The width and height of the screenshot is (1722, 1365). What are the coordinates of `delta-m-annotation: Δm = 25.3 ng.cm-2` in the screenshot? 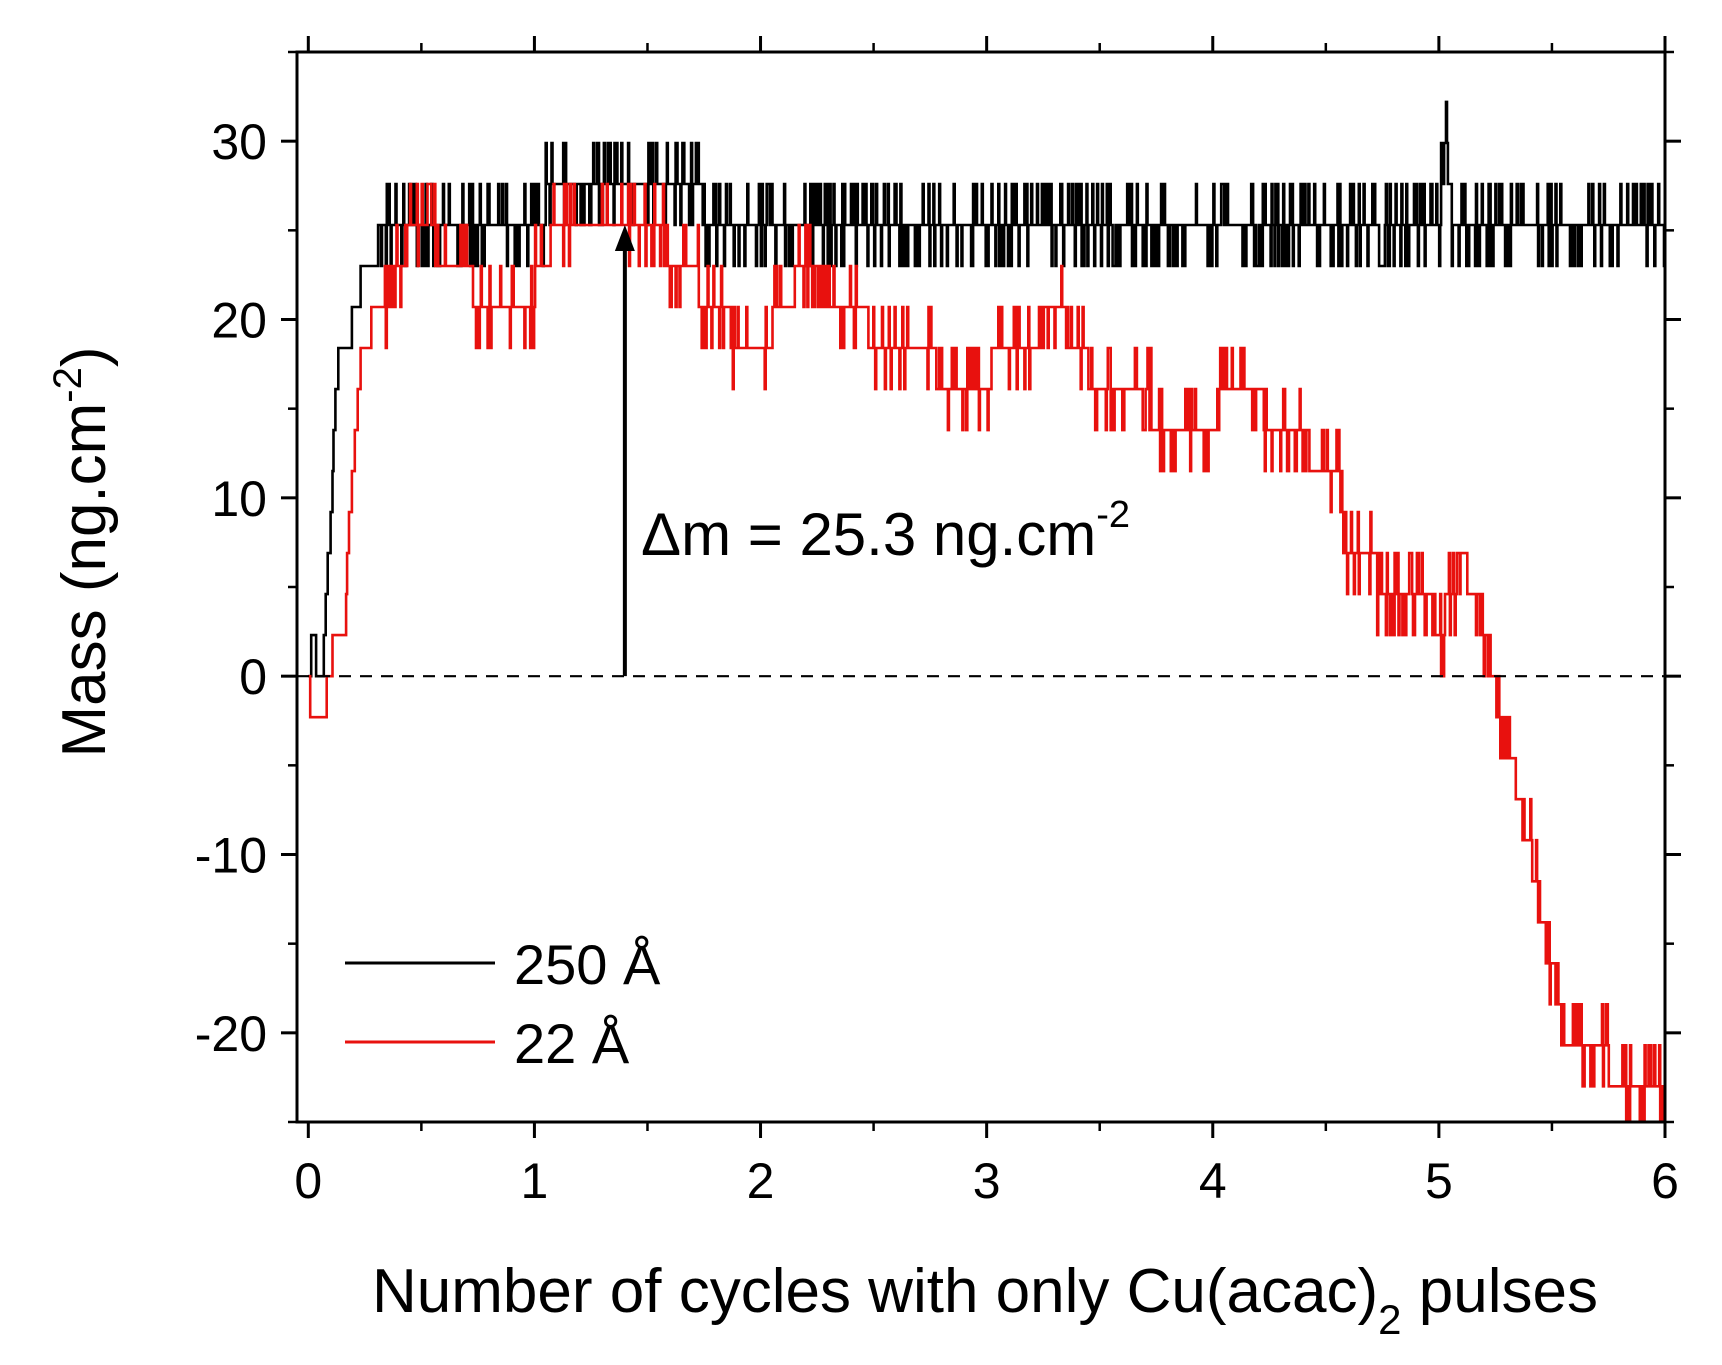 It's located at (885, 531).